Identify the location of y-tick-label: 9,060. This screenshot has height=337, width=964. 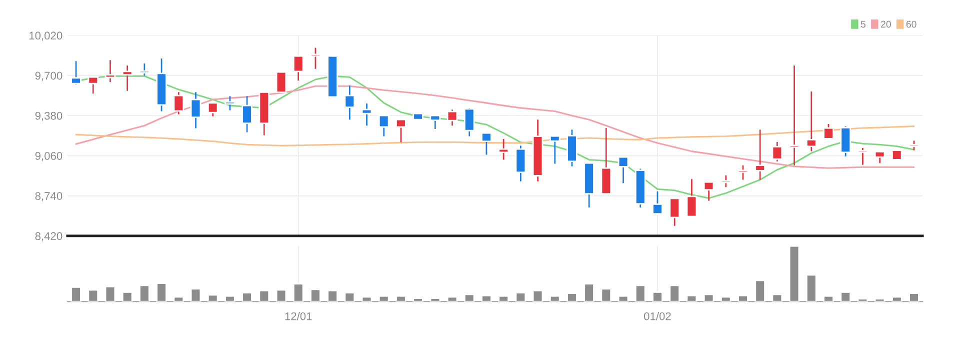
(48, 157).